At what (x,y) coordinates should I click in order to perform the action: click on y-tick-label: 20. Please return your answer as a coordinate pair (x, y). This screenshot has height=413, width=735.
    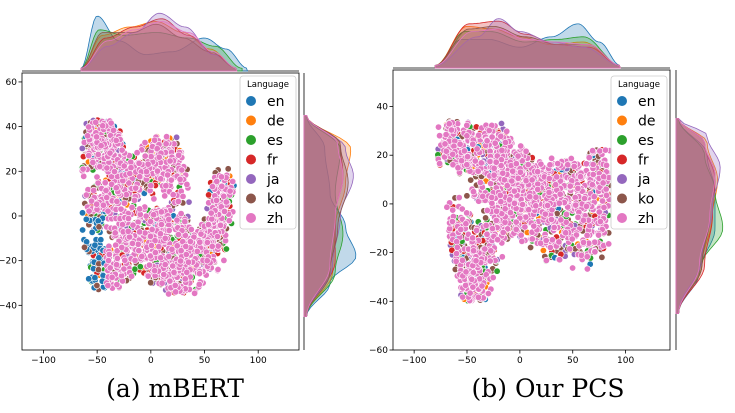
    Looking at the image, I should click on (12, 172).